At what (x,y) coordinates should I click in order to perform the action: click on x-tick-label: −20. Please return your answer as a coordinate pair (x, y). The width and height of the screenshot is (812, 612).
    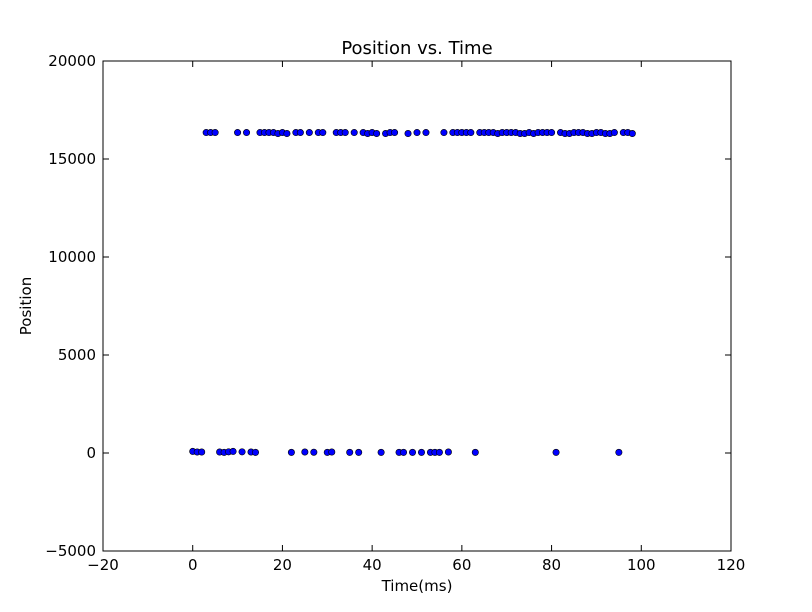
    Looking at the image, I should click on (103, 565).